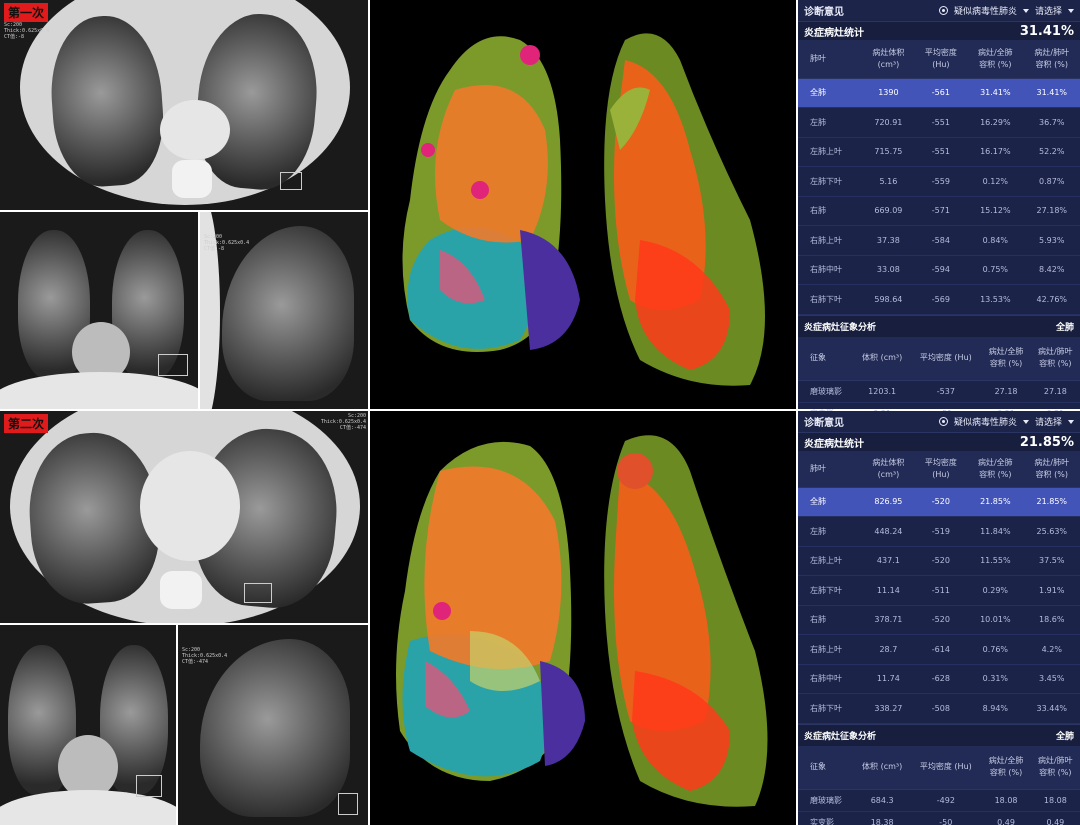 The width and height of the screenshot is (1080, 825). I want to click on virus-icon, so click(943, 10).